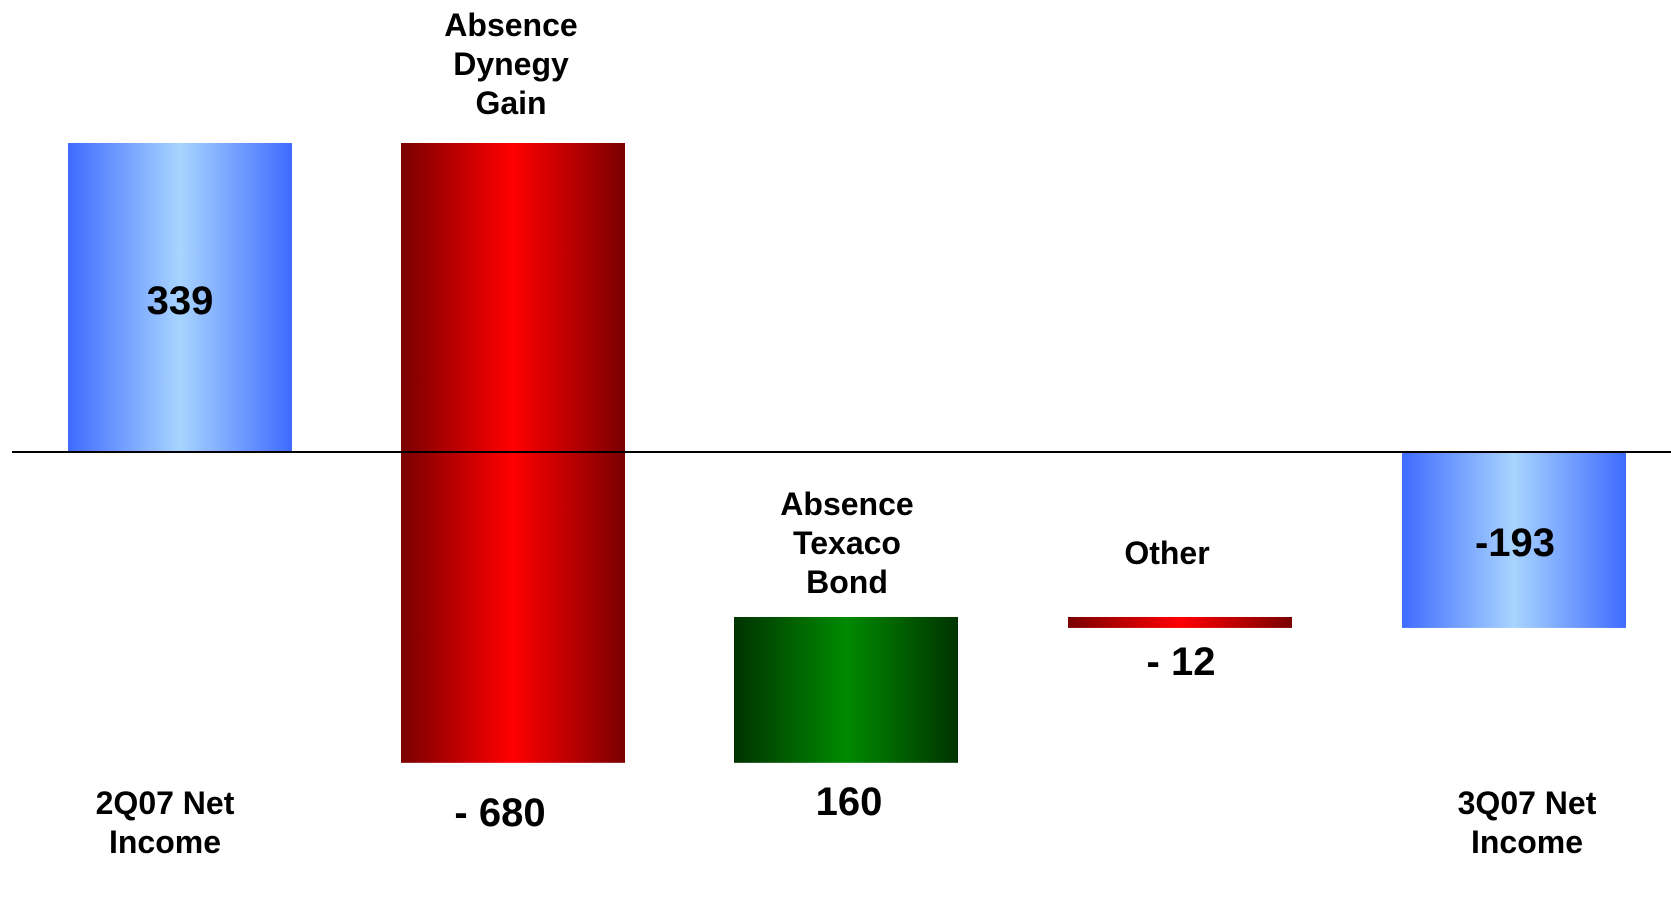 The image size is (1671, 902). Describe the element at coordinates (1515, 543) in the screenshot. I see `value-label-5: -193` at that location.